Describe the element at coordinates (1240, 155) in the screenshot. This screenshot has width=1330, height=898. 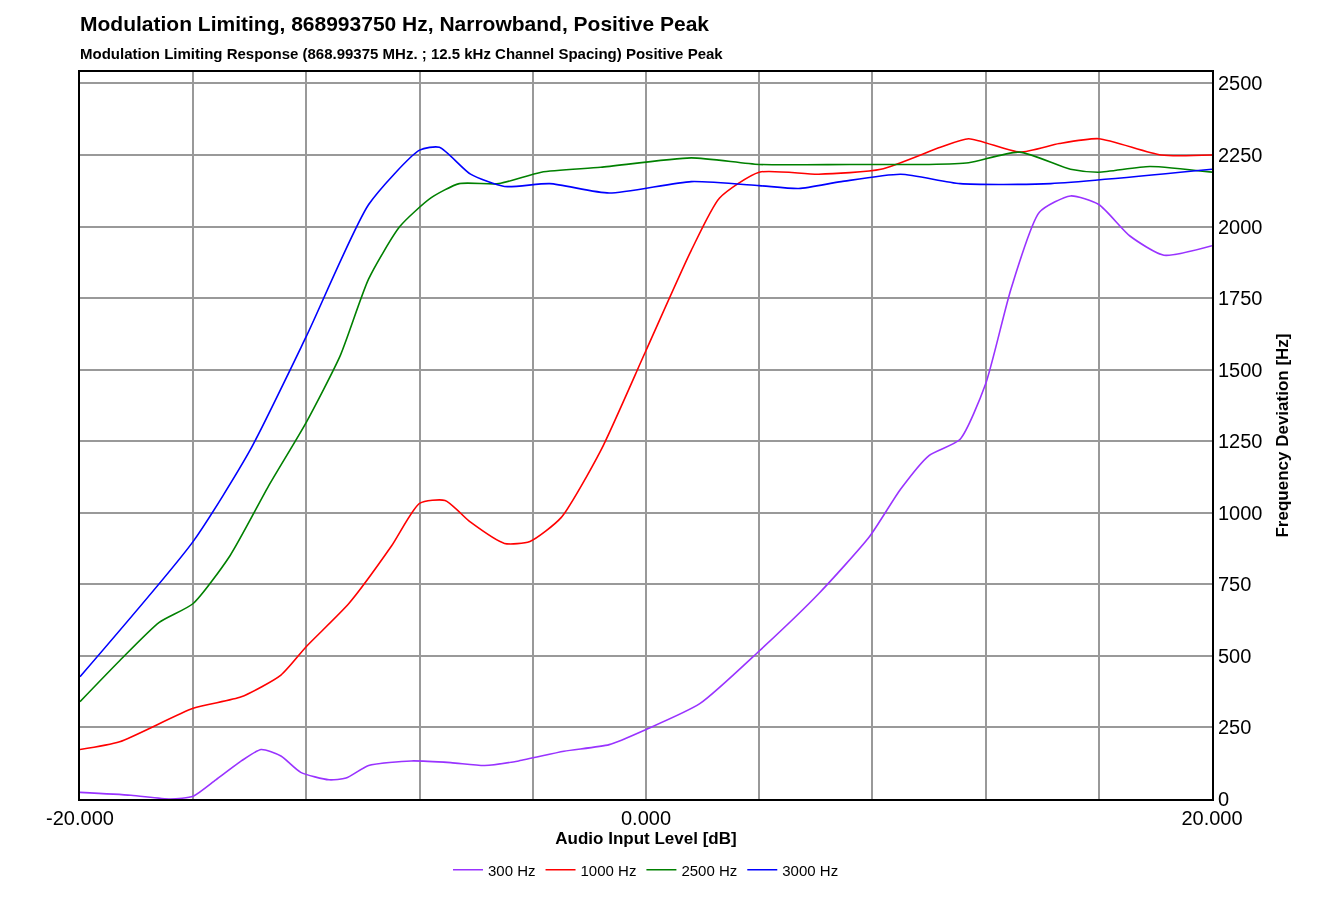
I see `y-tick-label: 2250` at that location.